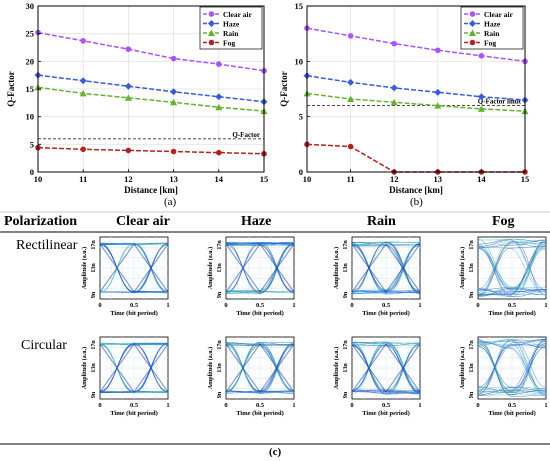 The height and width of the screenshot is (461, 550). What do you see at coordinates (284, 88) in the screenshot?
I see `y-axis-label: Q-Factor` at bounding box center [284, 88].